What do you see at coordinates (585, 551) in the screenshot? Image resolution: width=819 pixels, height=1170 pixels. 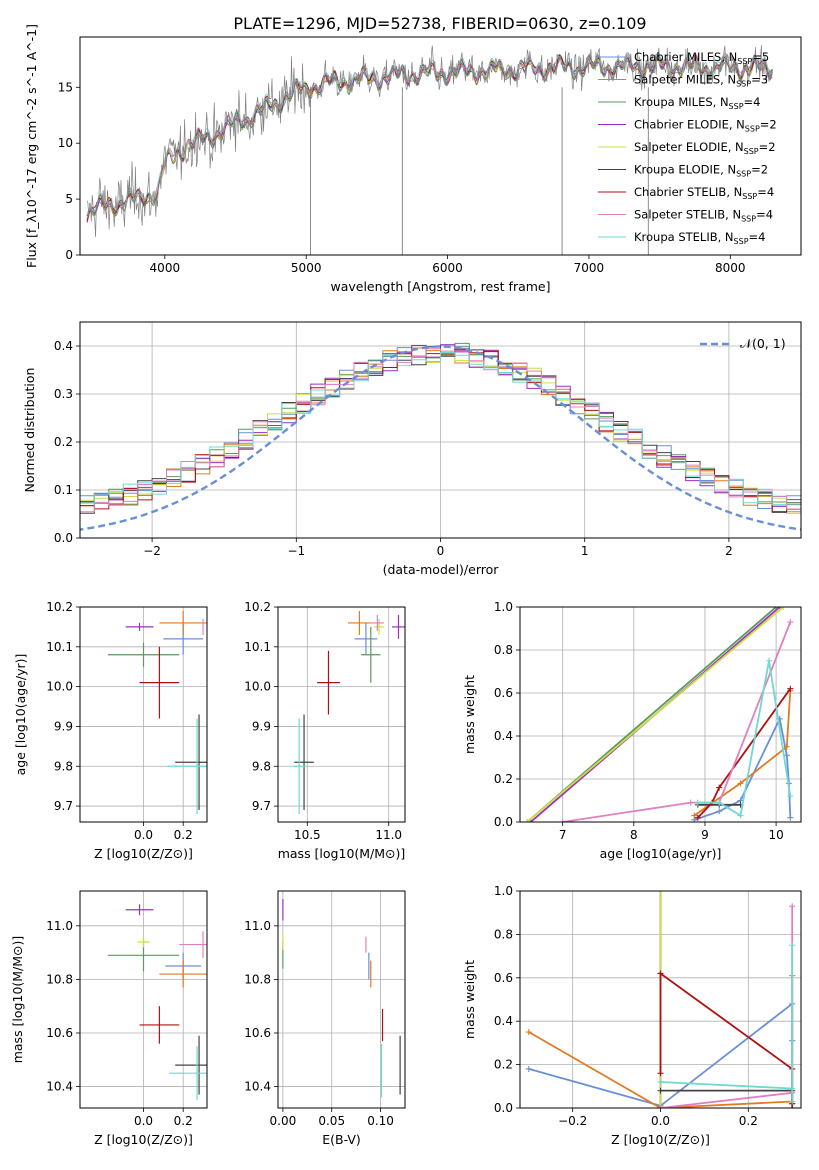 I see `x-tick-label: 1` at bounding box center [585, 551].